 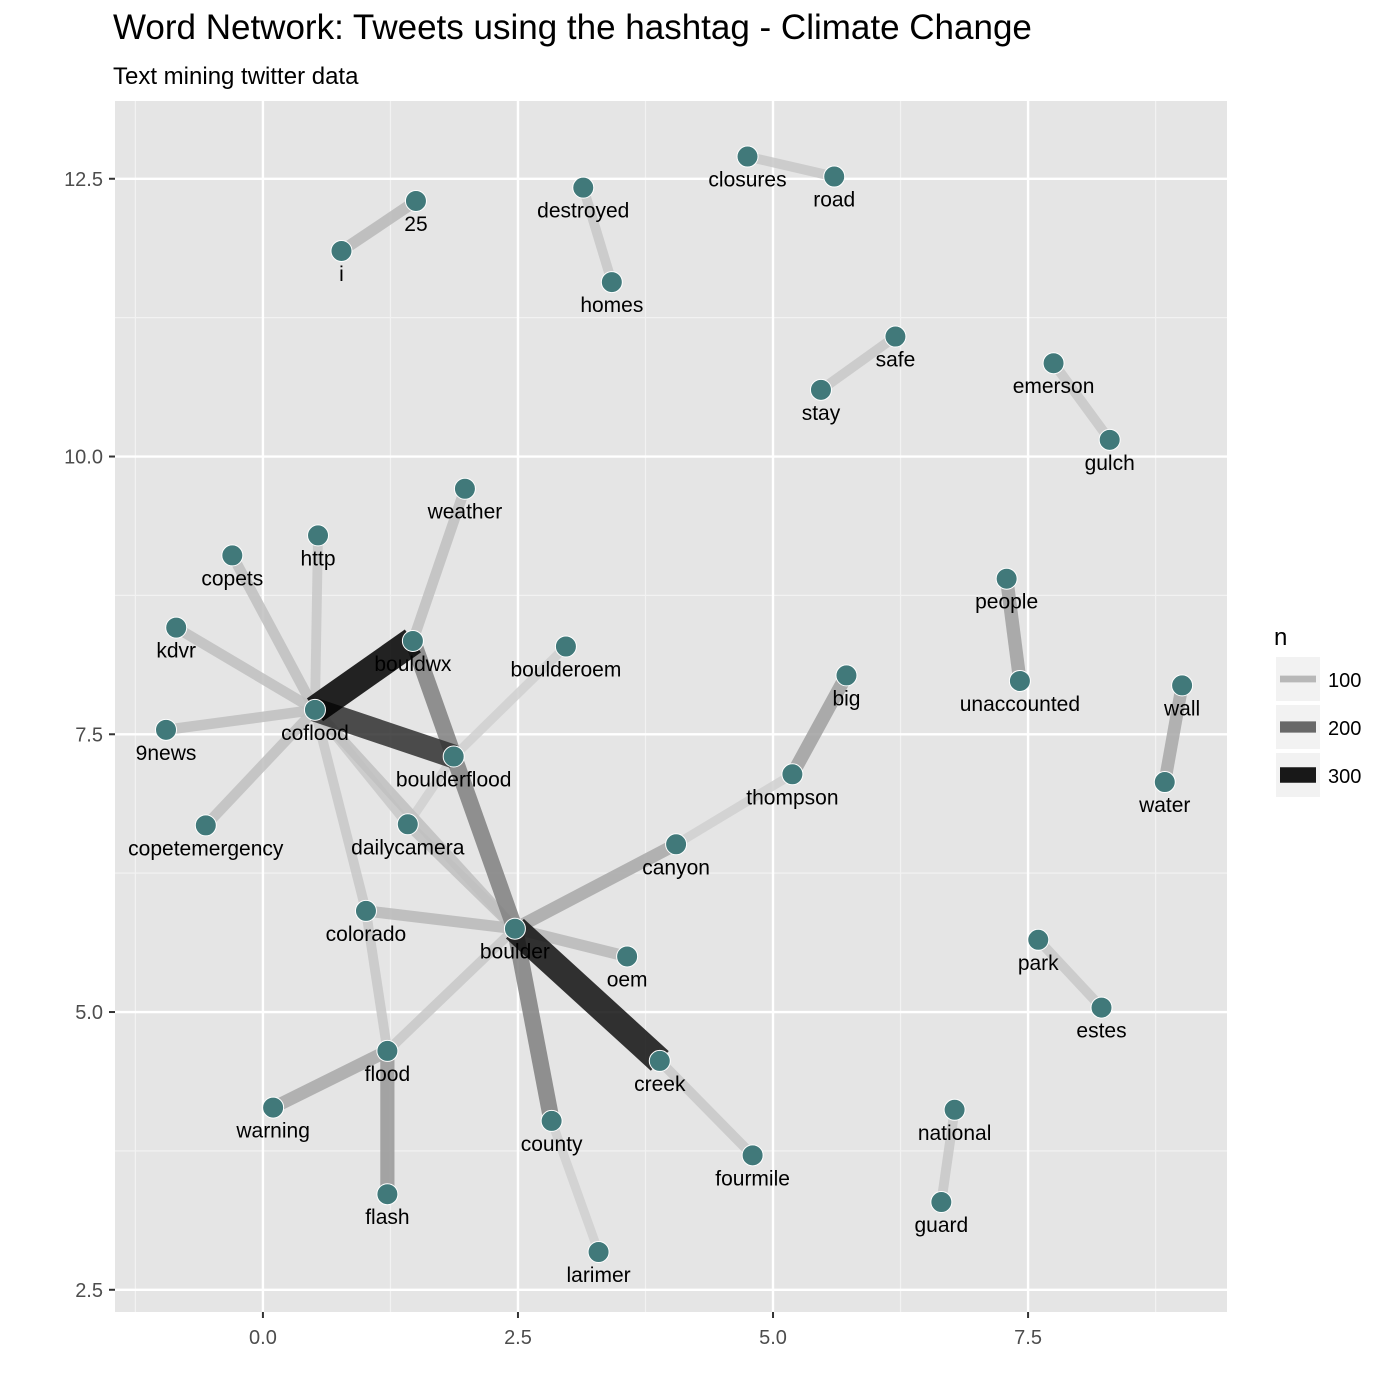 I want to click on legend-label-300: 300, so click(x=1344, y=777).